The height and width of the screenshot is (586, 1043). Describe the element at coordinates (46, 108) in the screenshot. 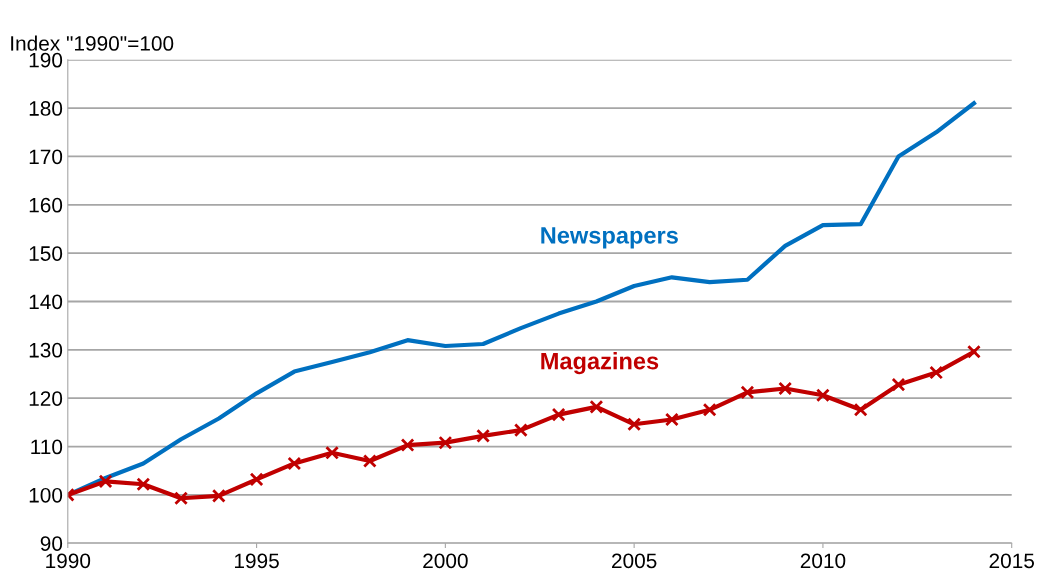

I see `y-tick-label: 180` at that location.